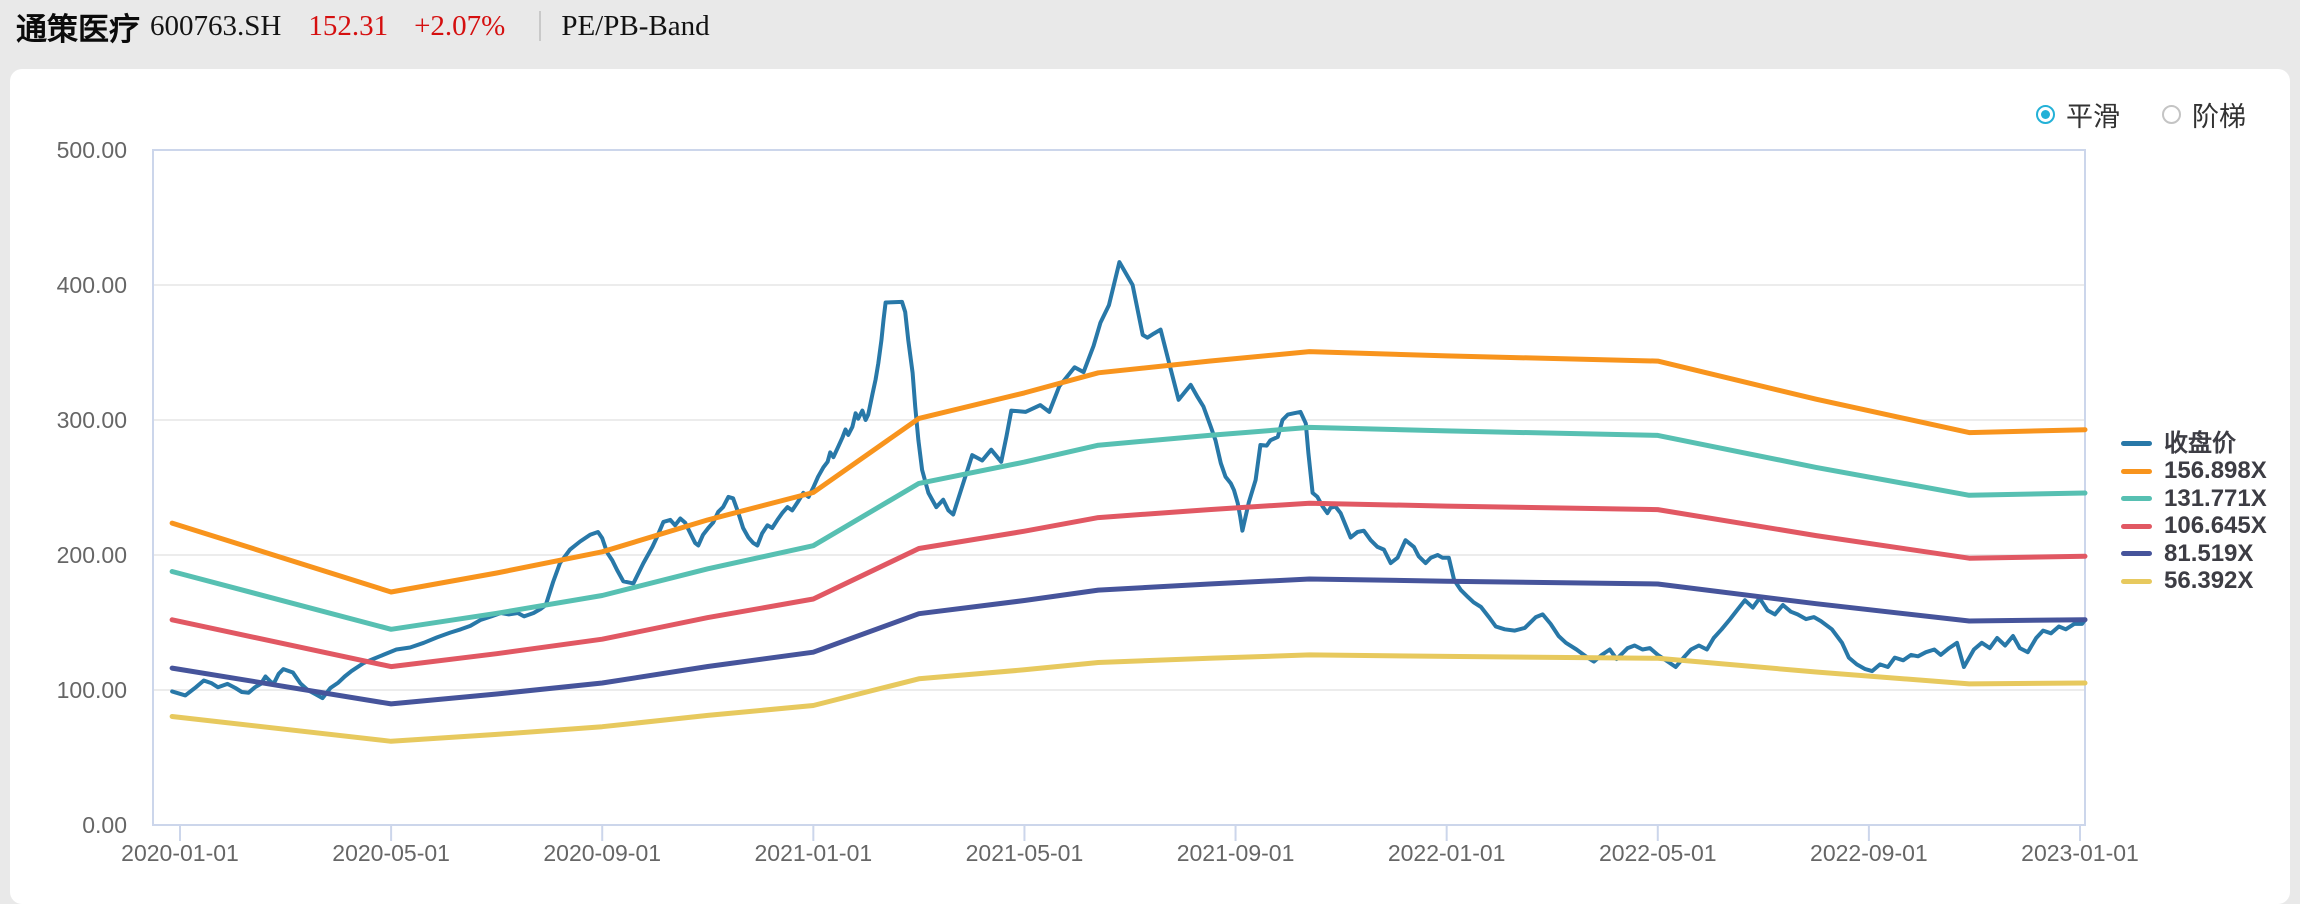 The height and width of the screenshot is (904, 2300). I want to click on radio-unselected-icon, so click(2171, 114).